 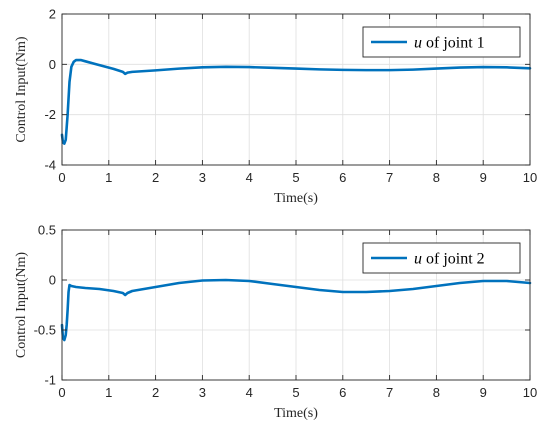 I want to click on y-tick-label: -4, so click(x=50, y=165).